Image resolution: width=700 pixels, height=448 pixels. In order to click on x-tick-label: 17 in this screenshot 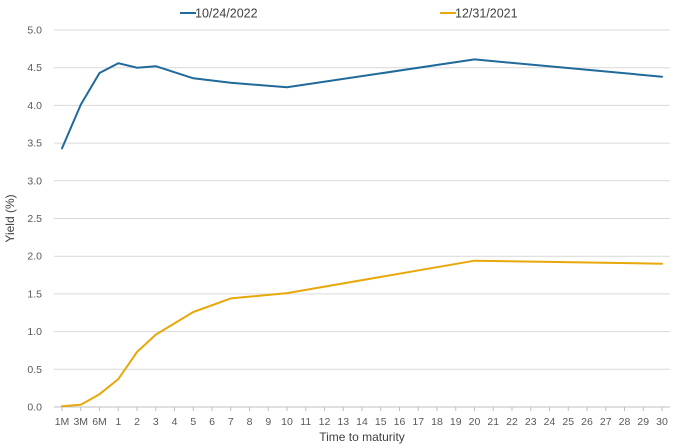, I will do `click(418, 422)`.